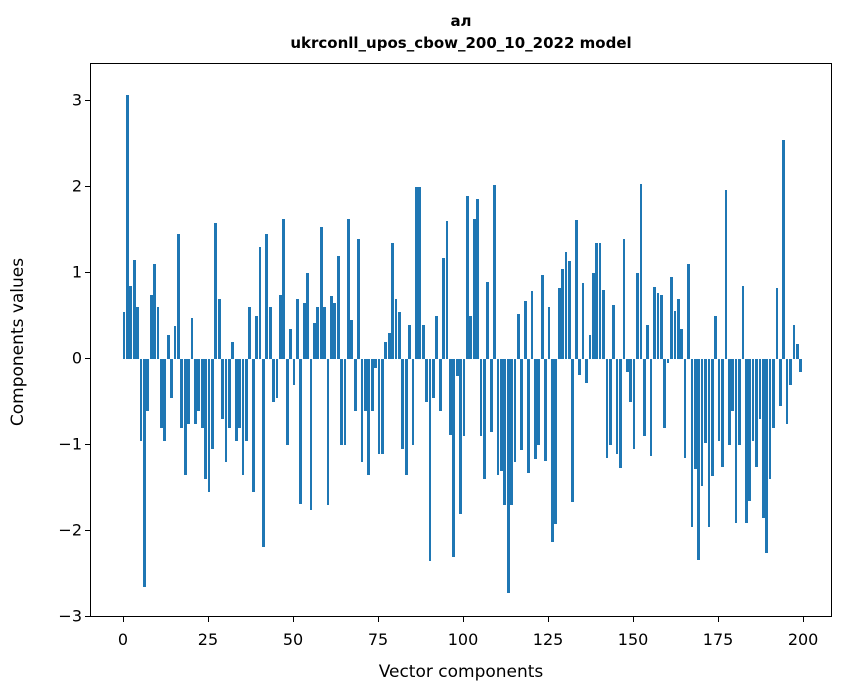  What do you see at coordinates (76, 186) in the screenshot?
I see `y-tick-label: 2` at bounding box center [76, 186].